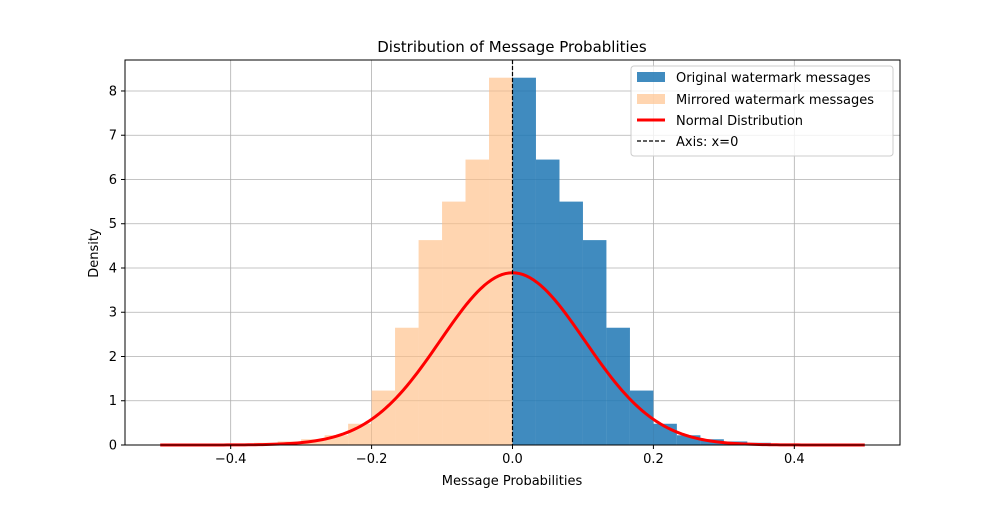 The width and height of the screenshot is (1000, 505). Describe the element at coordinates (512, 47) in the screenshot. I see `chart-title: Distribution of Message Probablities` at that location.